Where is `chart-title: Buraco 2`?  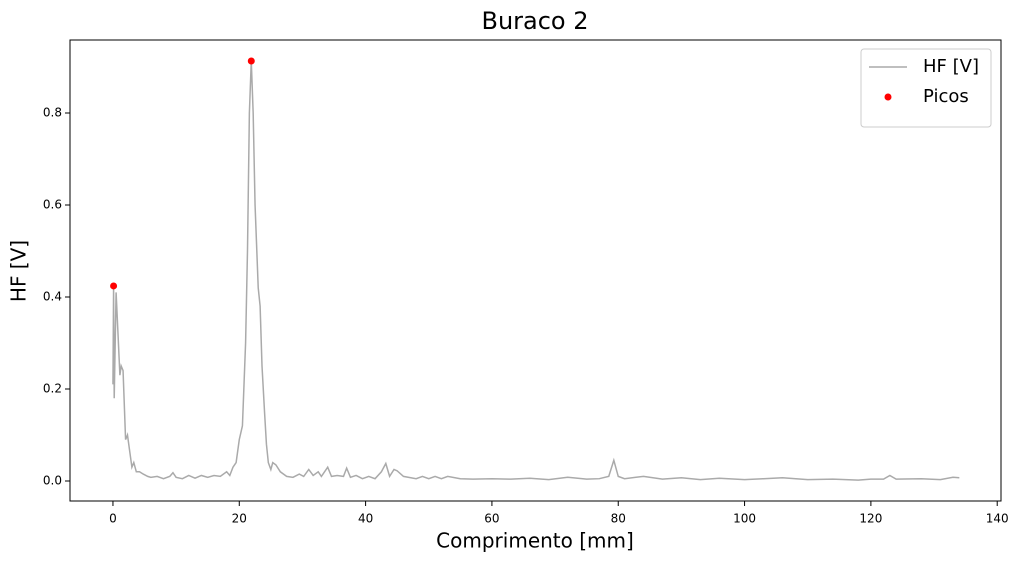 chart-title: Buraco 2 is located at coordinates (534, 21).